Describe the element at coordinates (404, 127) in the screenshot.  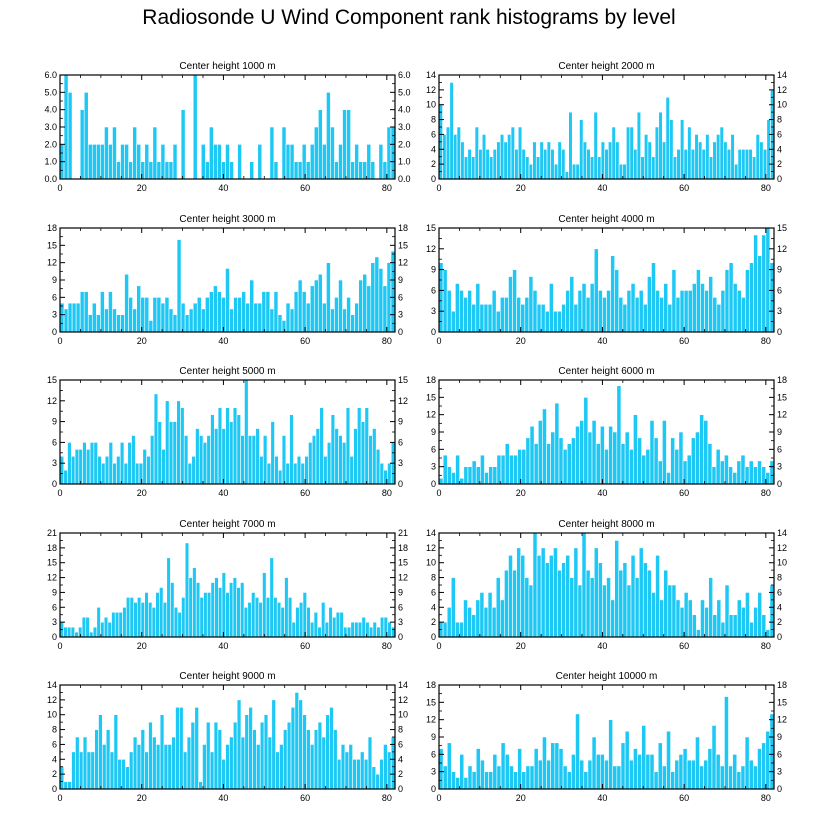
I see `y-tick-label-right: 3.0` at that location.